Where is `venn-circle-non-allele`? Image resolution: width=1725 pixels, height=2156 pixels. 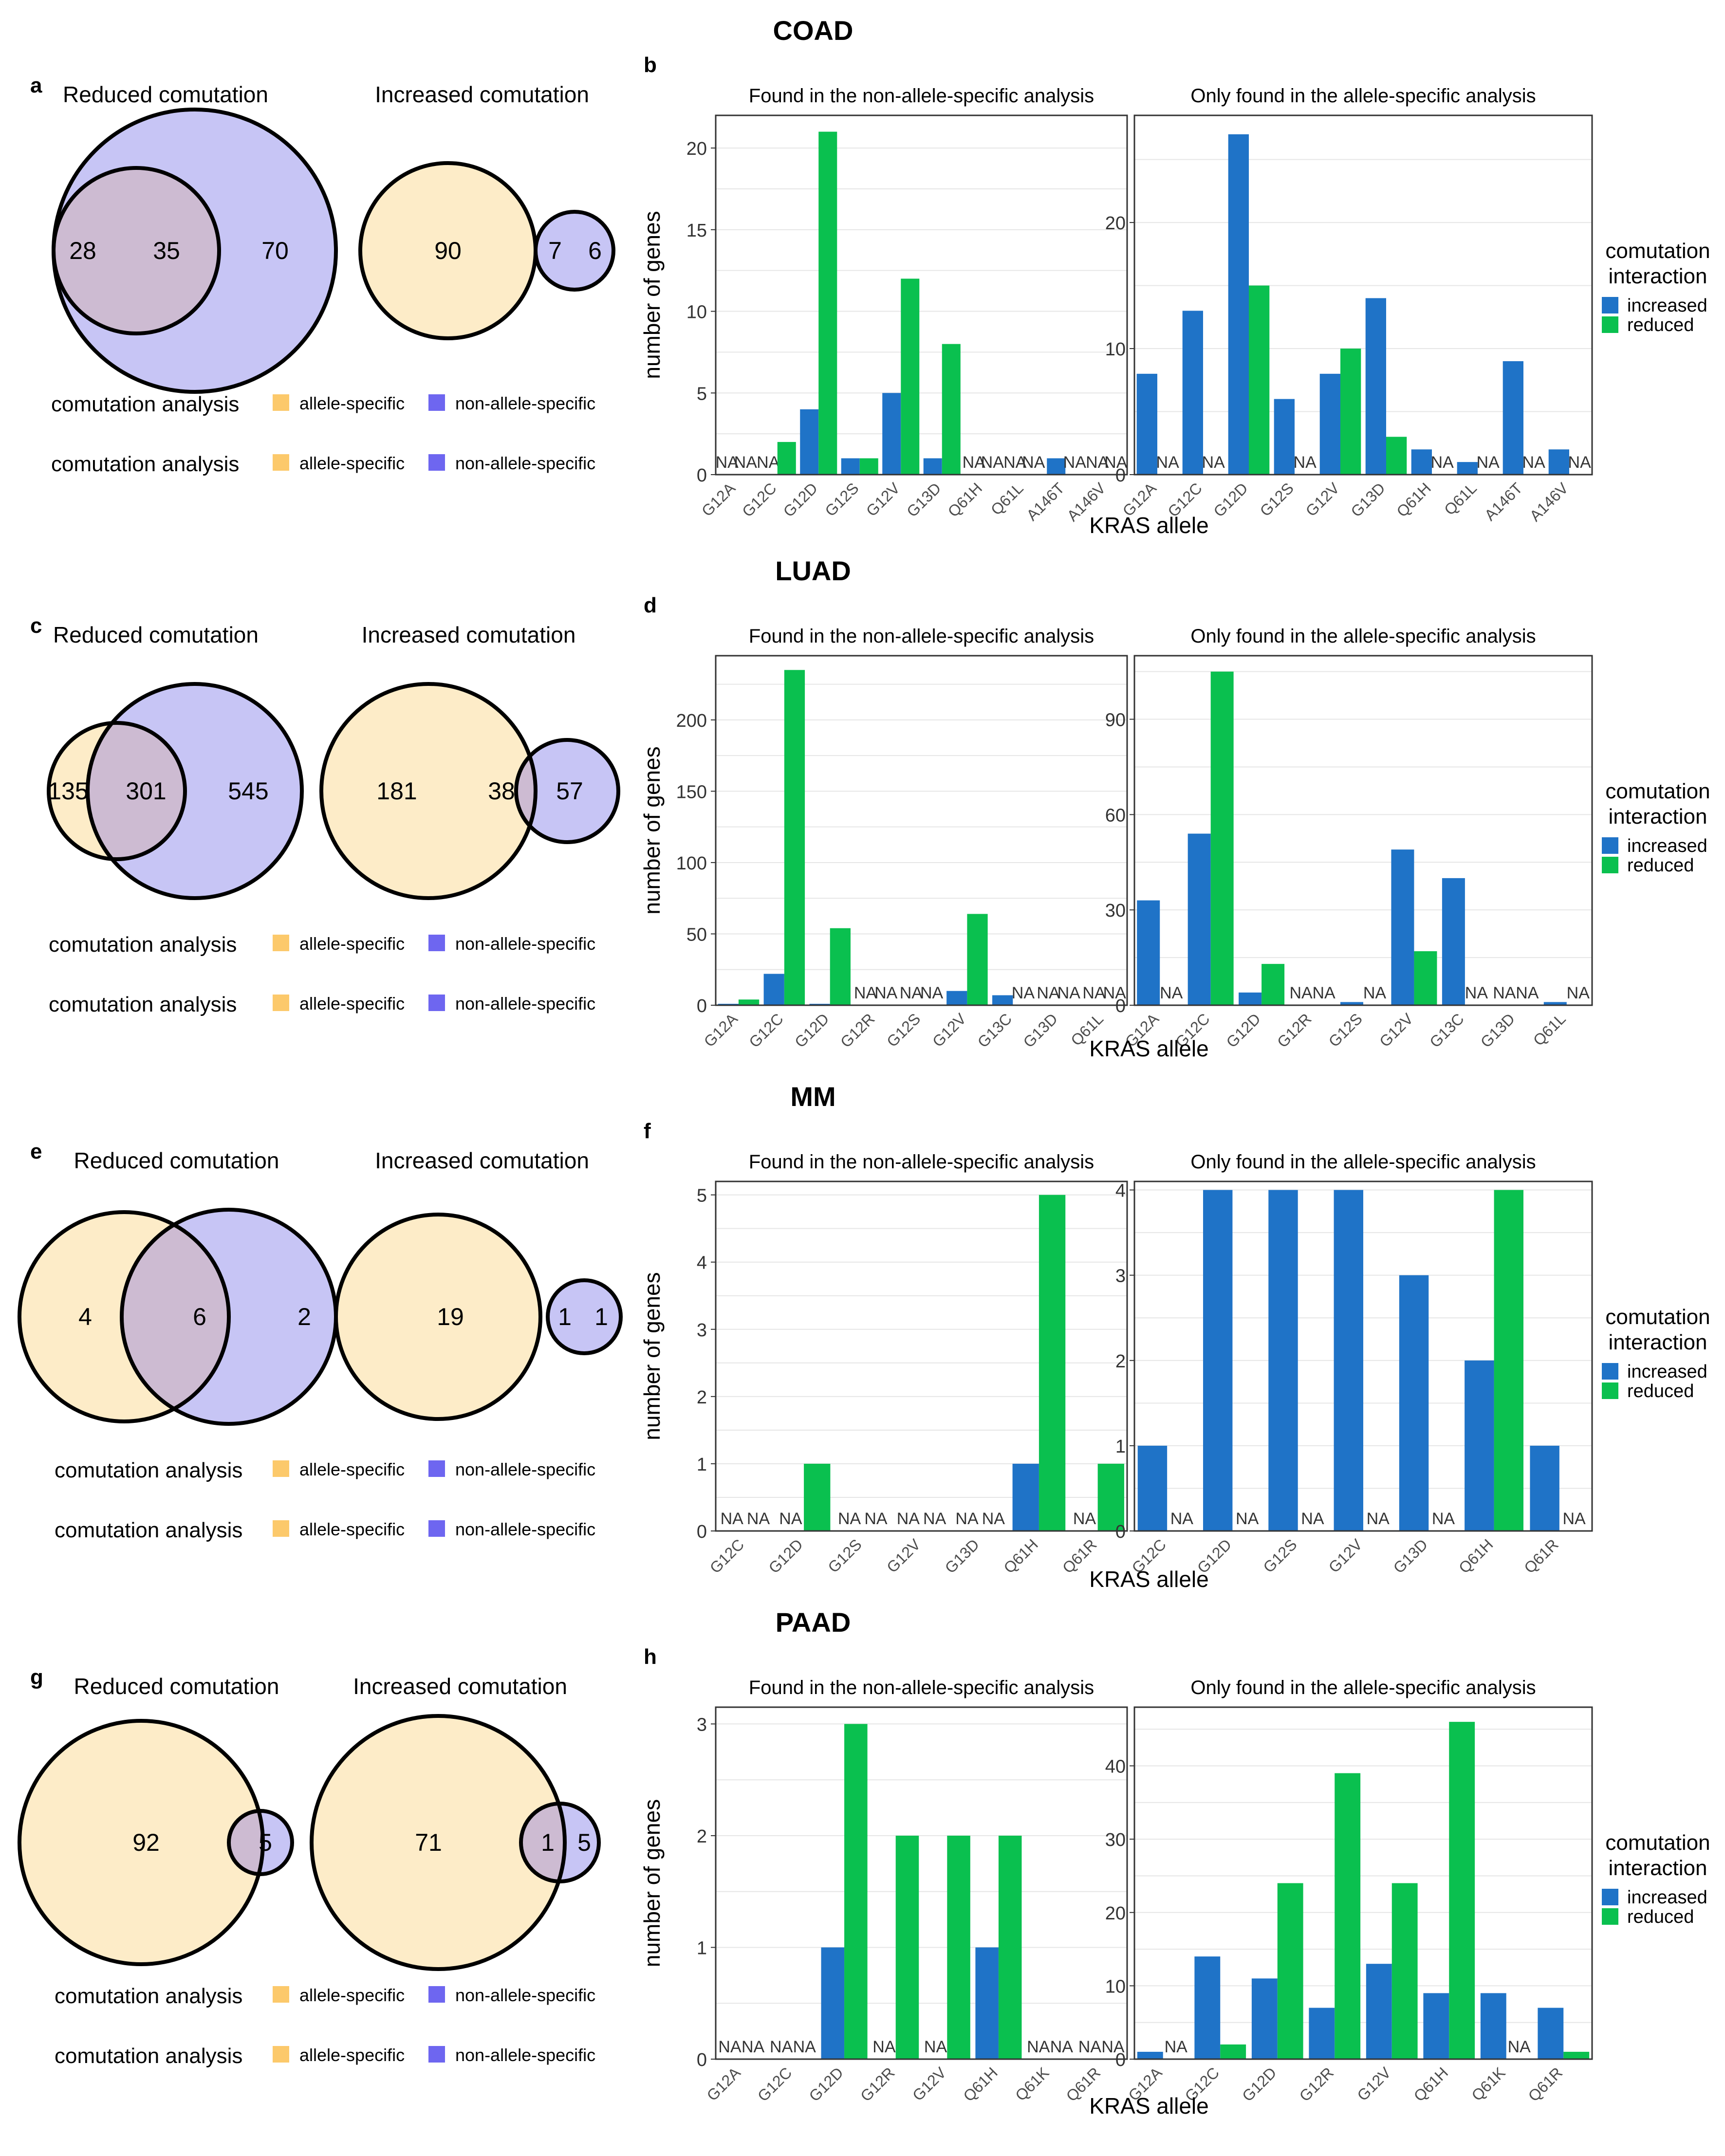 venn-circle-non-allele is located at coordinates (567, 791).